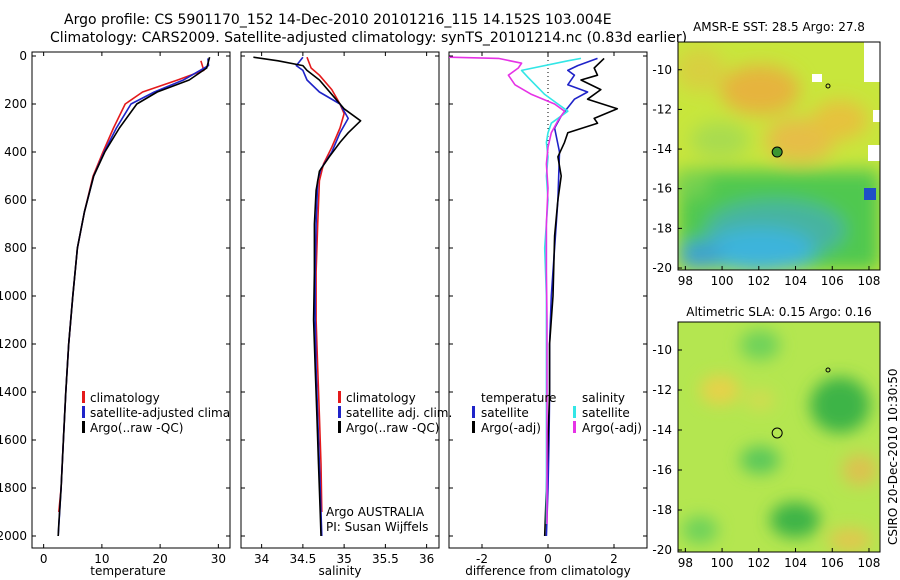  What do you see at coordinates (779, 27) in the screenshot?
I see `sst-map-title: AMSR-E SST: 28.5 Argo: 27.8` at bounding box center [779, 27].